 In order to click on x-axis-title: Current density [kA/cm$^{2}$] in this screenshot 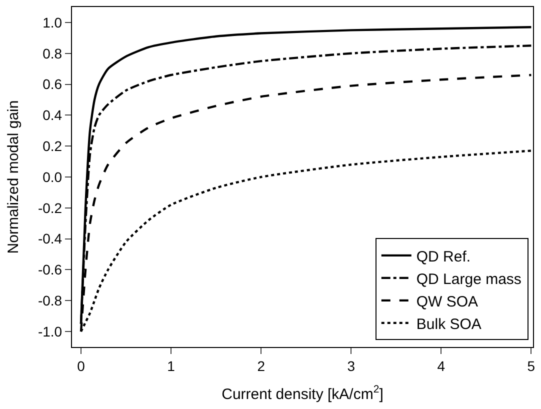, I will do `click(303, 393)`.